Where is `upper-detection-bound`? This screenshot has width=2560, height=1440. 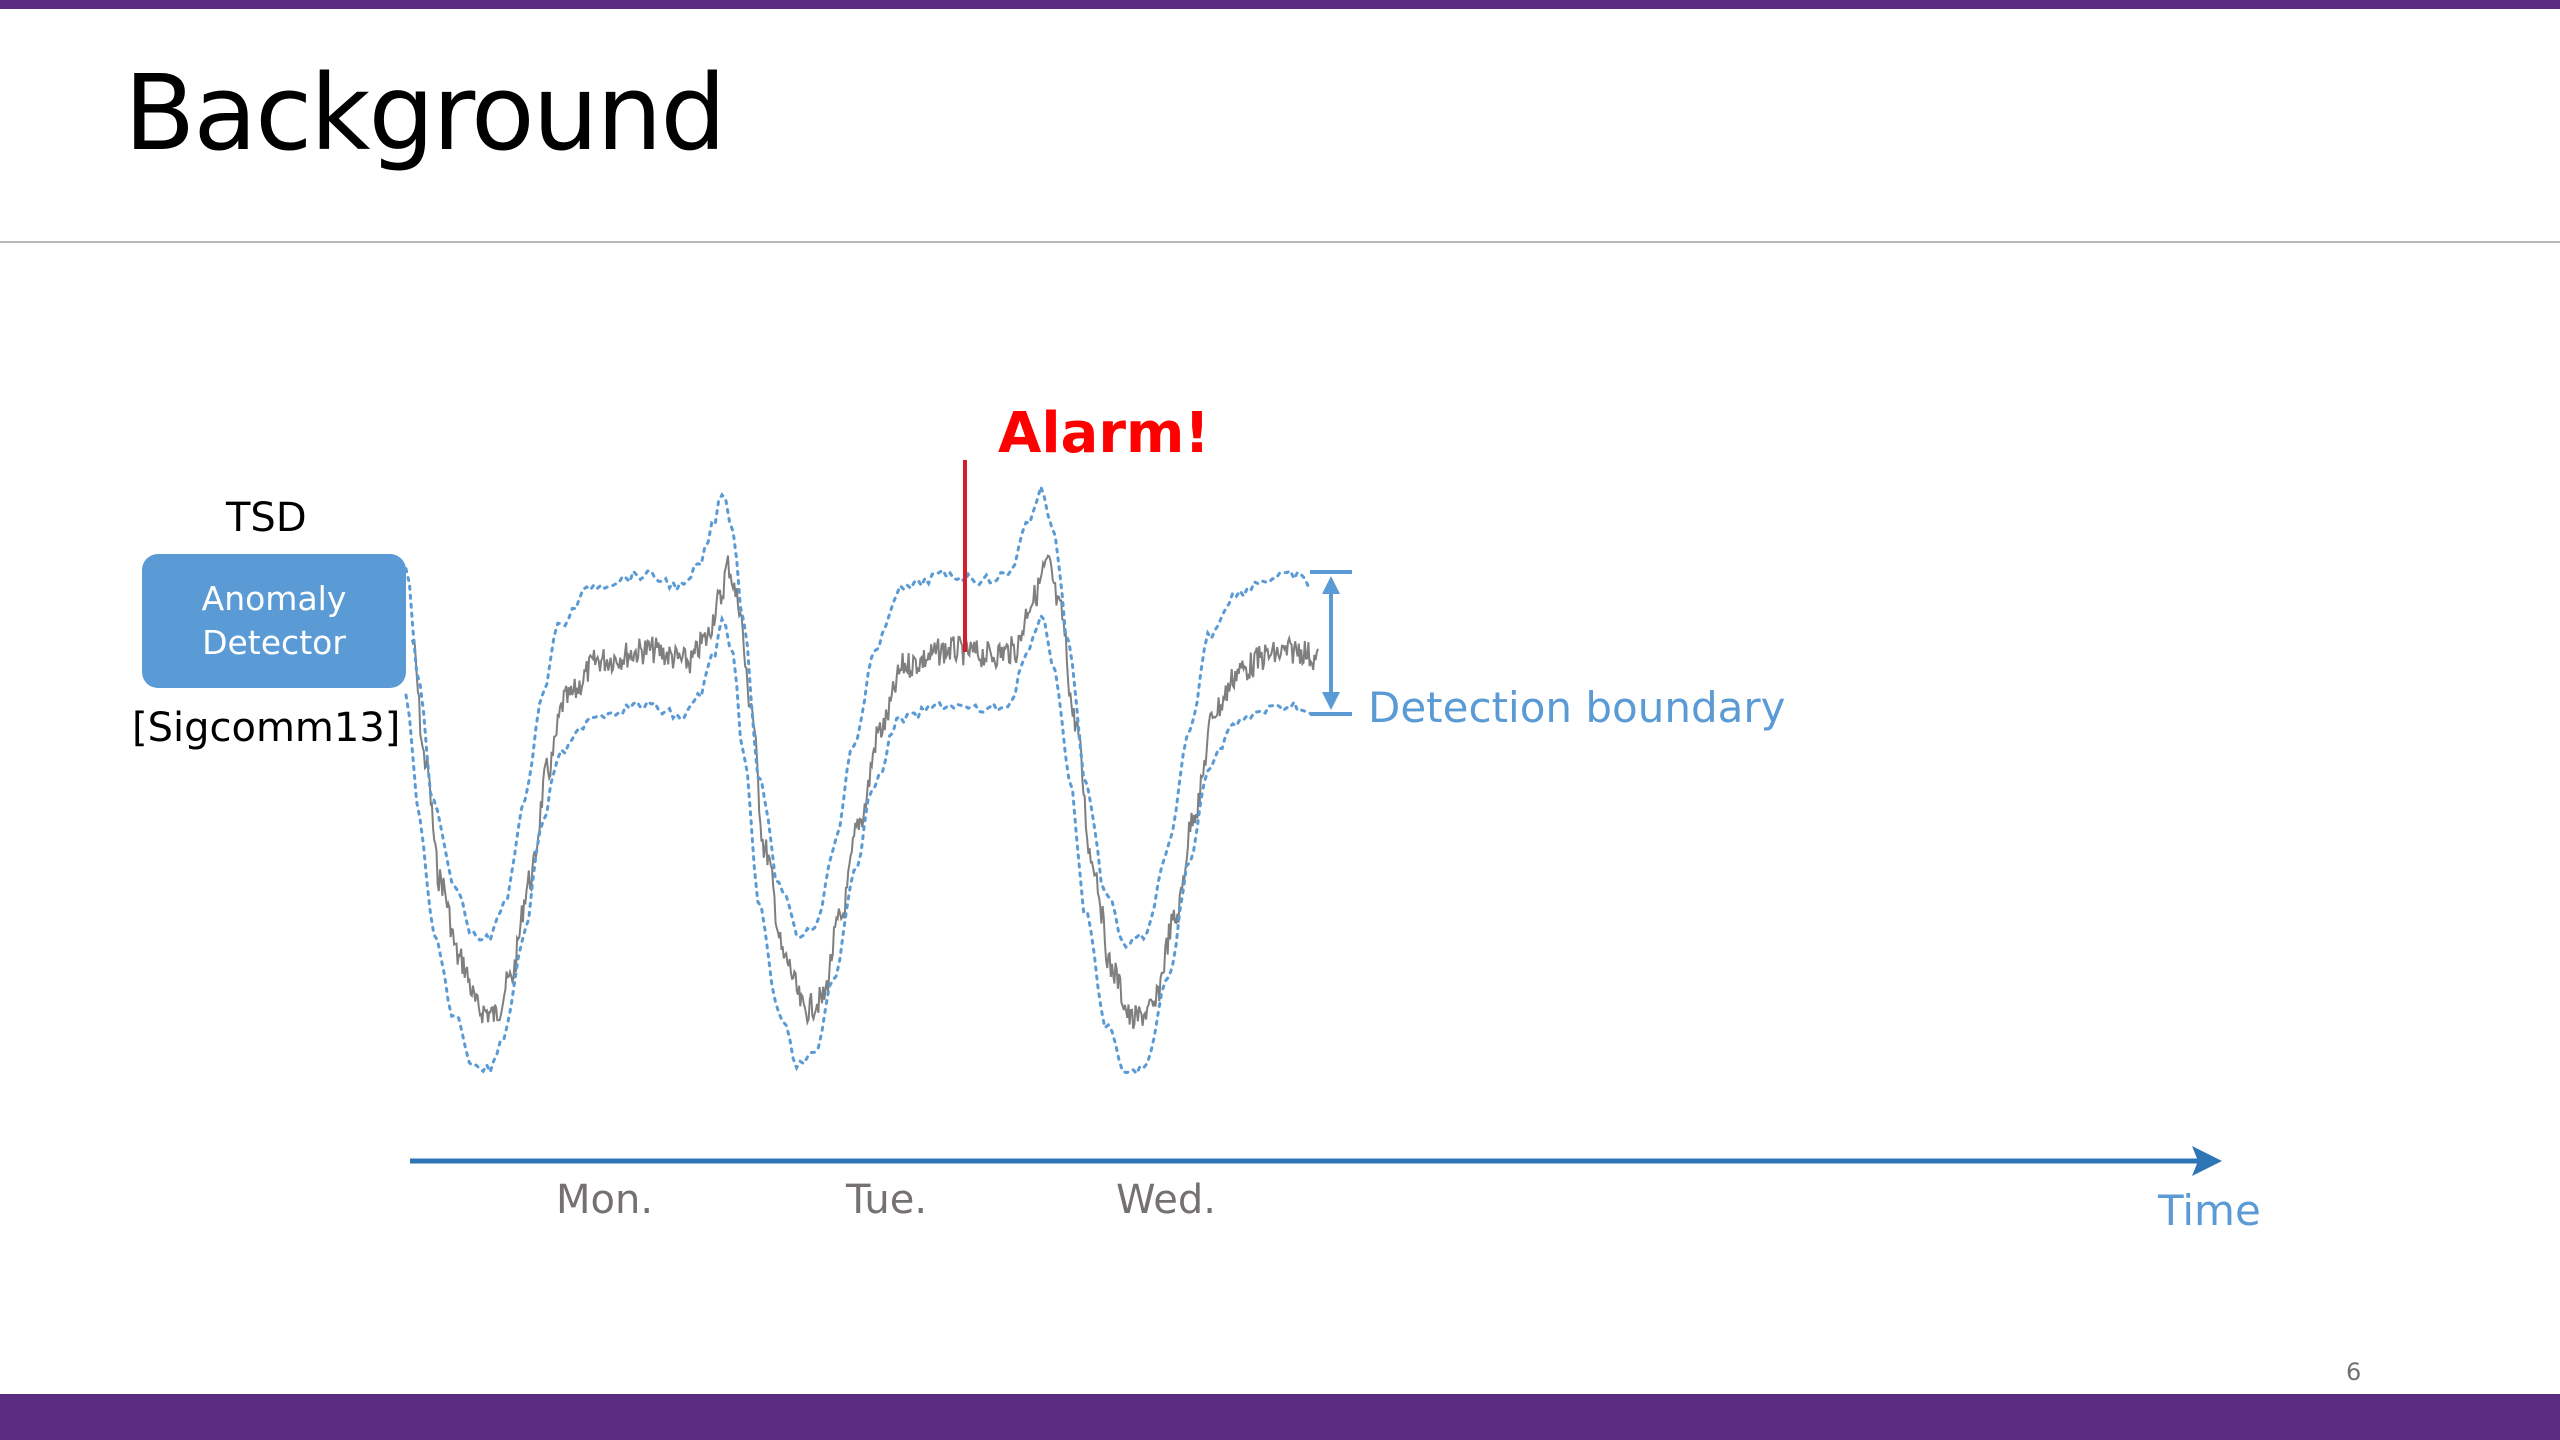
upper-detection-bound is located at coordinates (859, 715).